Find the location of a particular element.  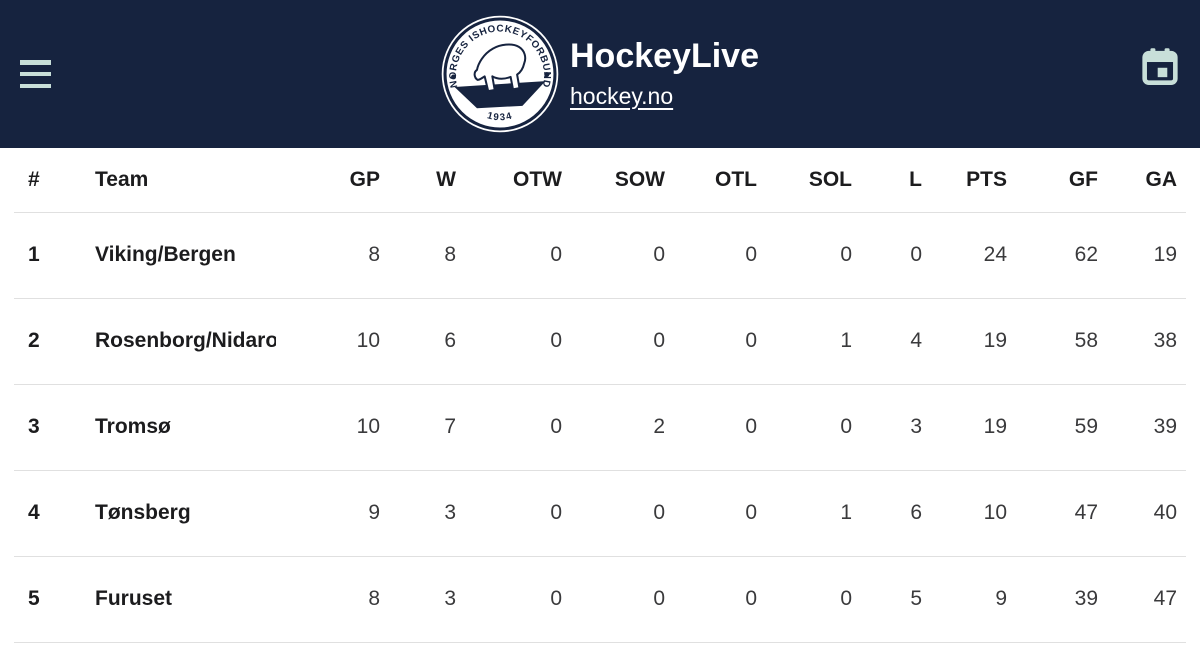

rank-cell: 3 is located at coordinates (34, 426).